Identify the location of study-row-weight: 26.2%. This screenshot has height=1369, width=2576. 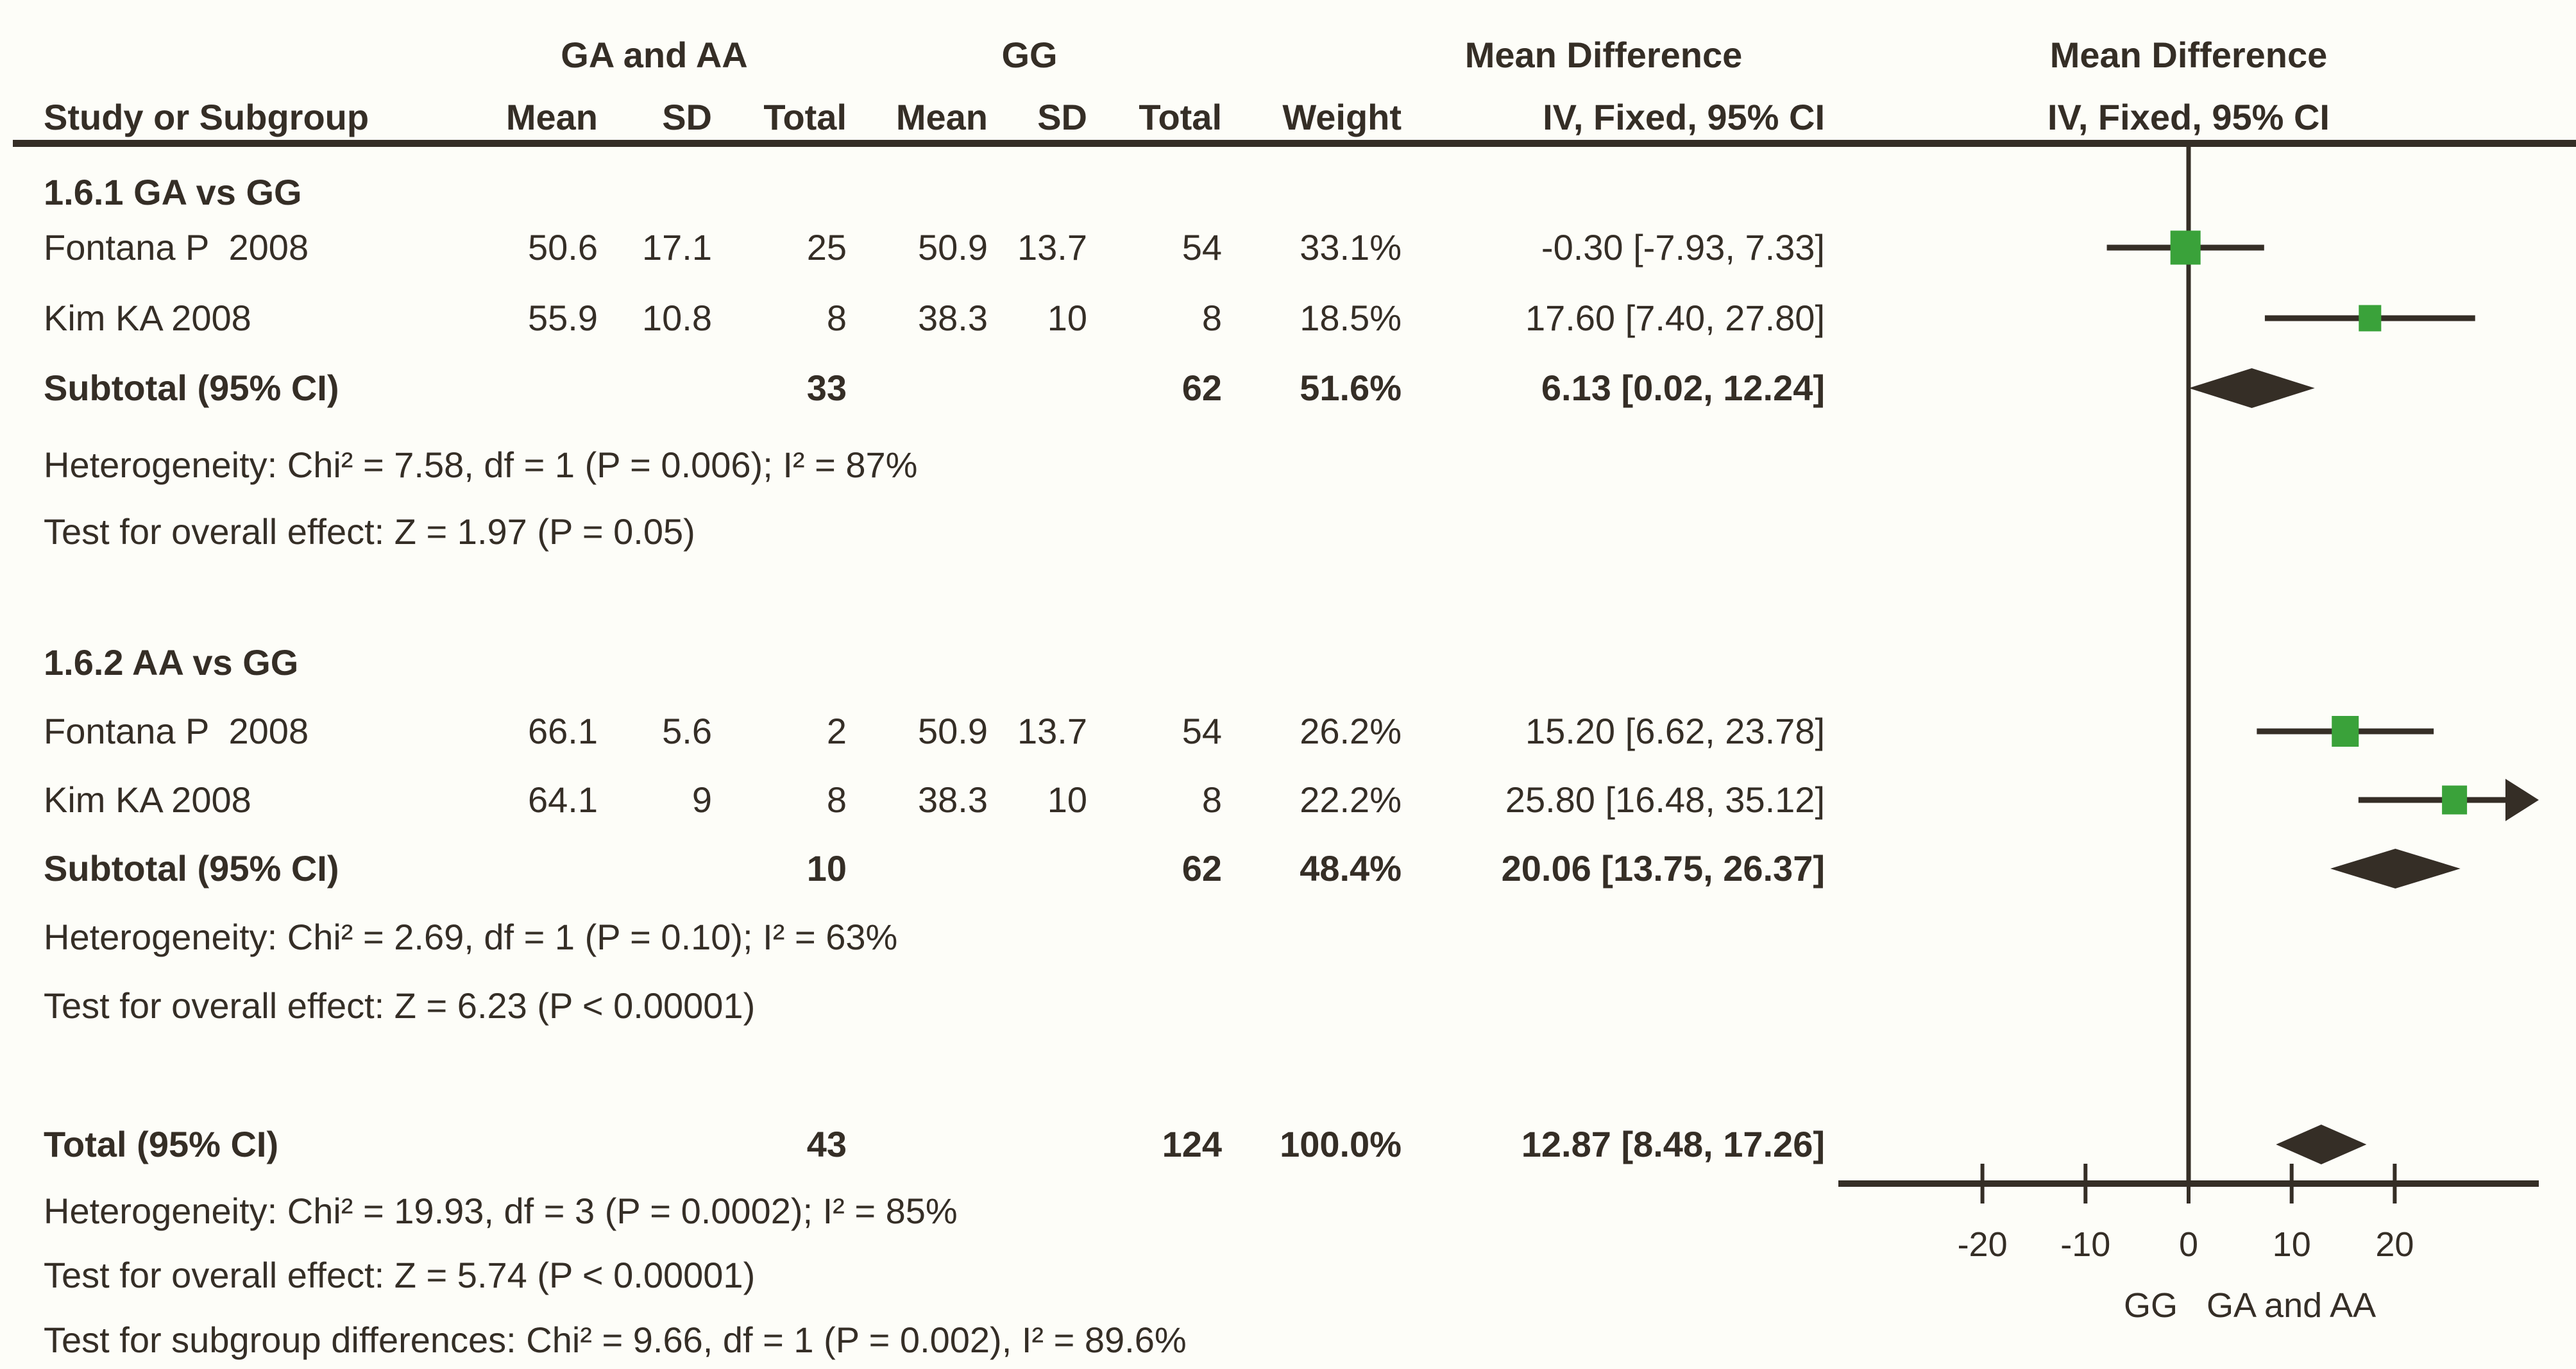
(1351, 731).